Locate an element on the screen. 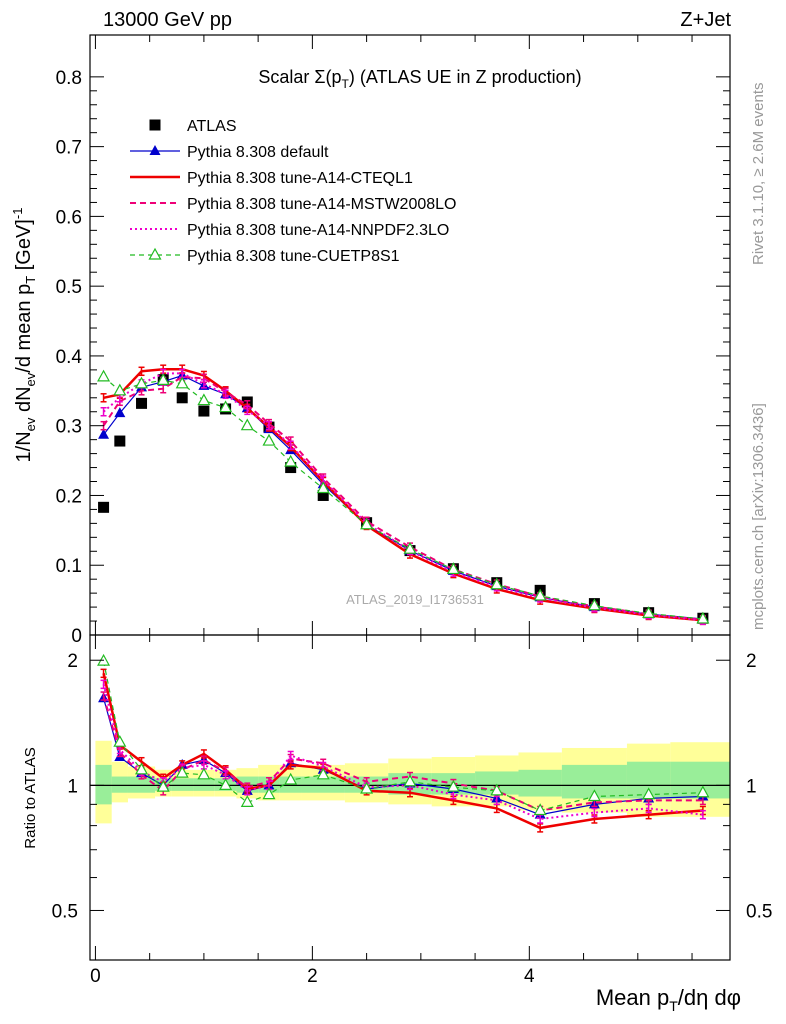  ratio-y-tick-label-left: 0.5 is located at coordinates (65, 911).